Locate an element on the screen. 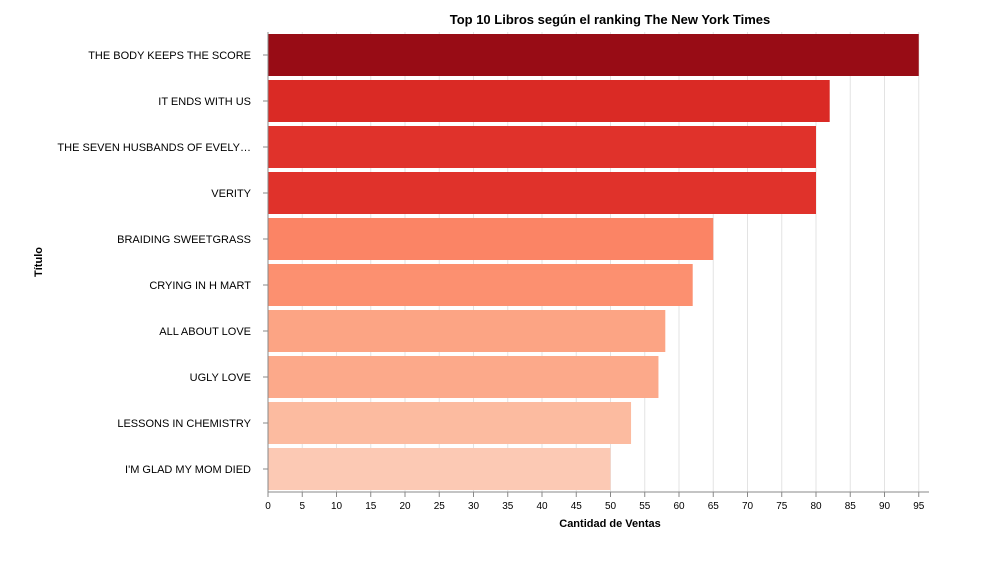 Image resolution: width=1003 pixels, height=570 pixels. x-axis-title: Cantidad de Ventas is located at coordinates (609, 524).